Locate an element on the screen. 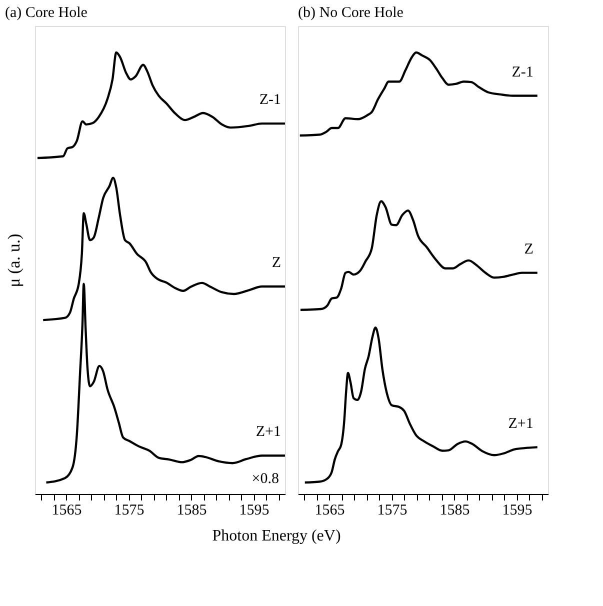 Image resolution: width=603 pixels, height=606 pixels. chart-title: (a) Core Hole is located at coordinates (46, 13).